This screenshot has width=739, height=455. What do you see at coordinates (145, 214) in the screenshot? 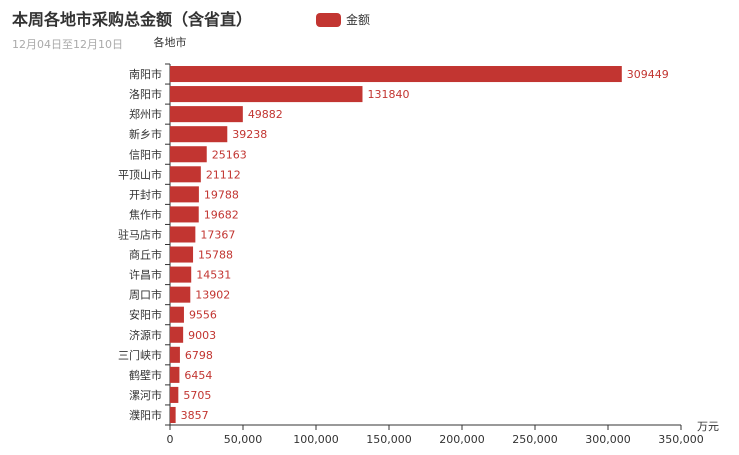
I see `y-tick-label: 焦作市` at bounding box center [145, 214].